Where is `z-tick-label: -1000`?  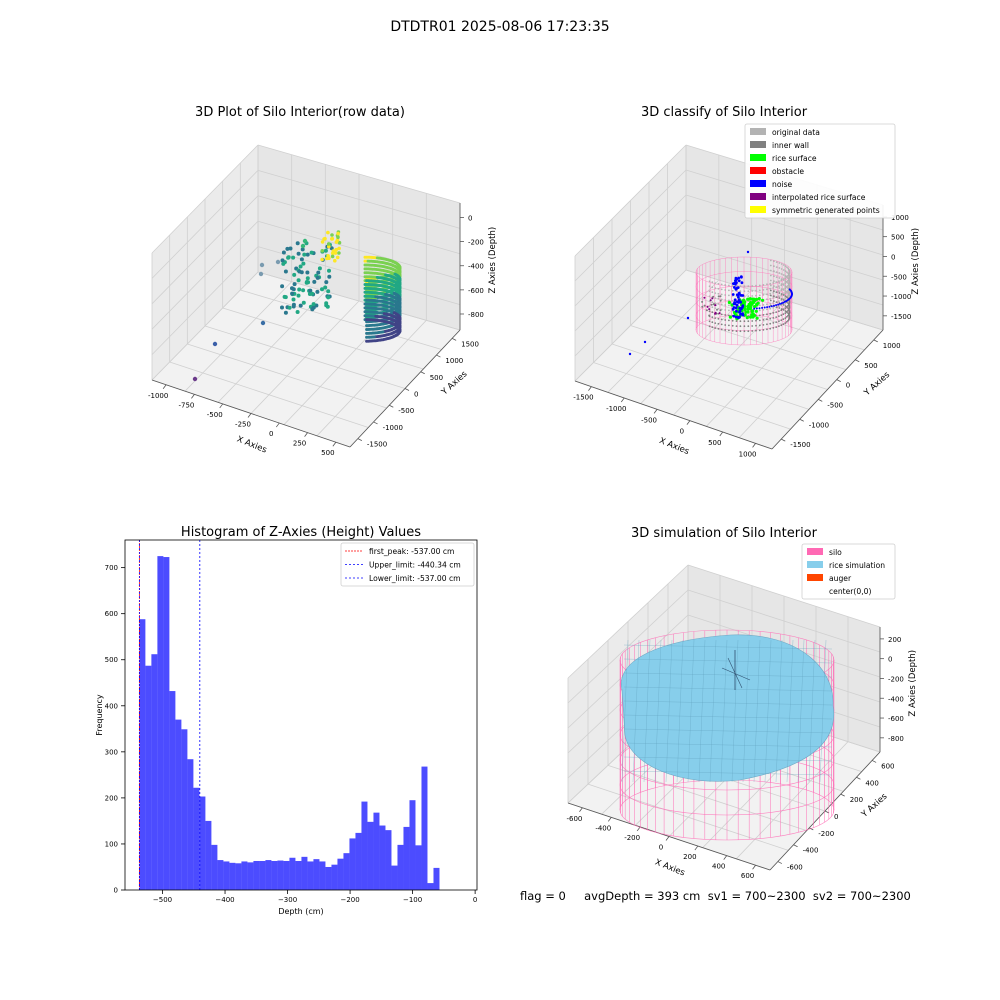 z-tick-label: -1000 is located at coordinates (901, 297).